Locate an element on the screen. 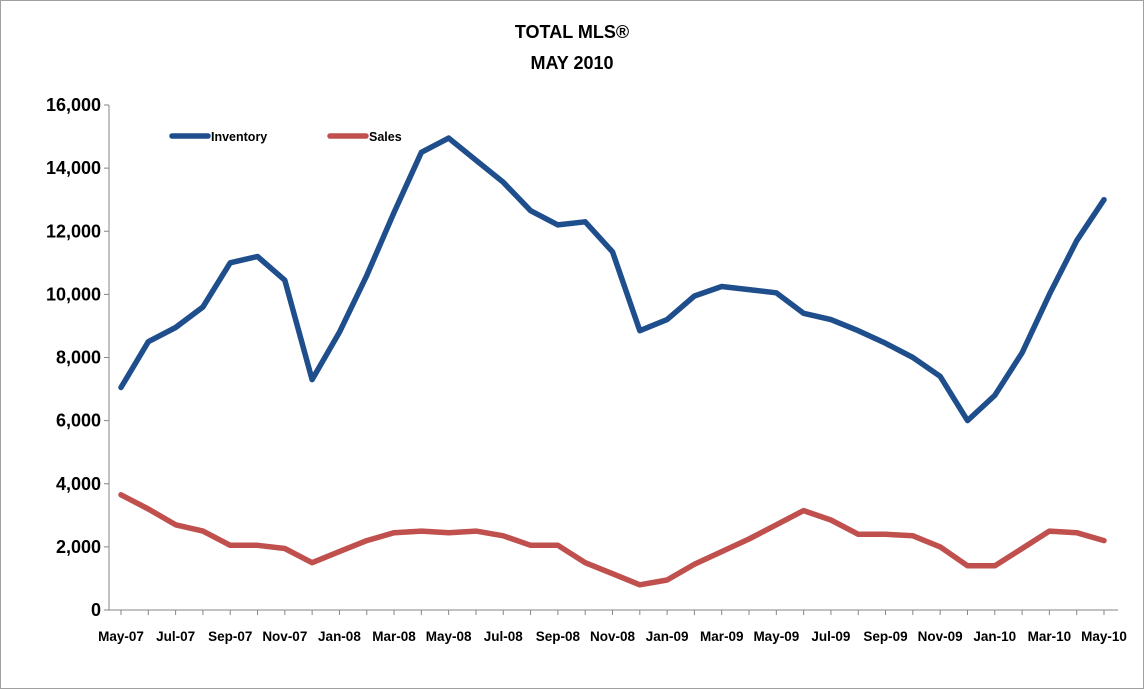 The height and width of the screenshot is (689, 1144). x-tick-label: May-09 is located at coordinates (776, 636).